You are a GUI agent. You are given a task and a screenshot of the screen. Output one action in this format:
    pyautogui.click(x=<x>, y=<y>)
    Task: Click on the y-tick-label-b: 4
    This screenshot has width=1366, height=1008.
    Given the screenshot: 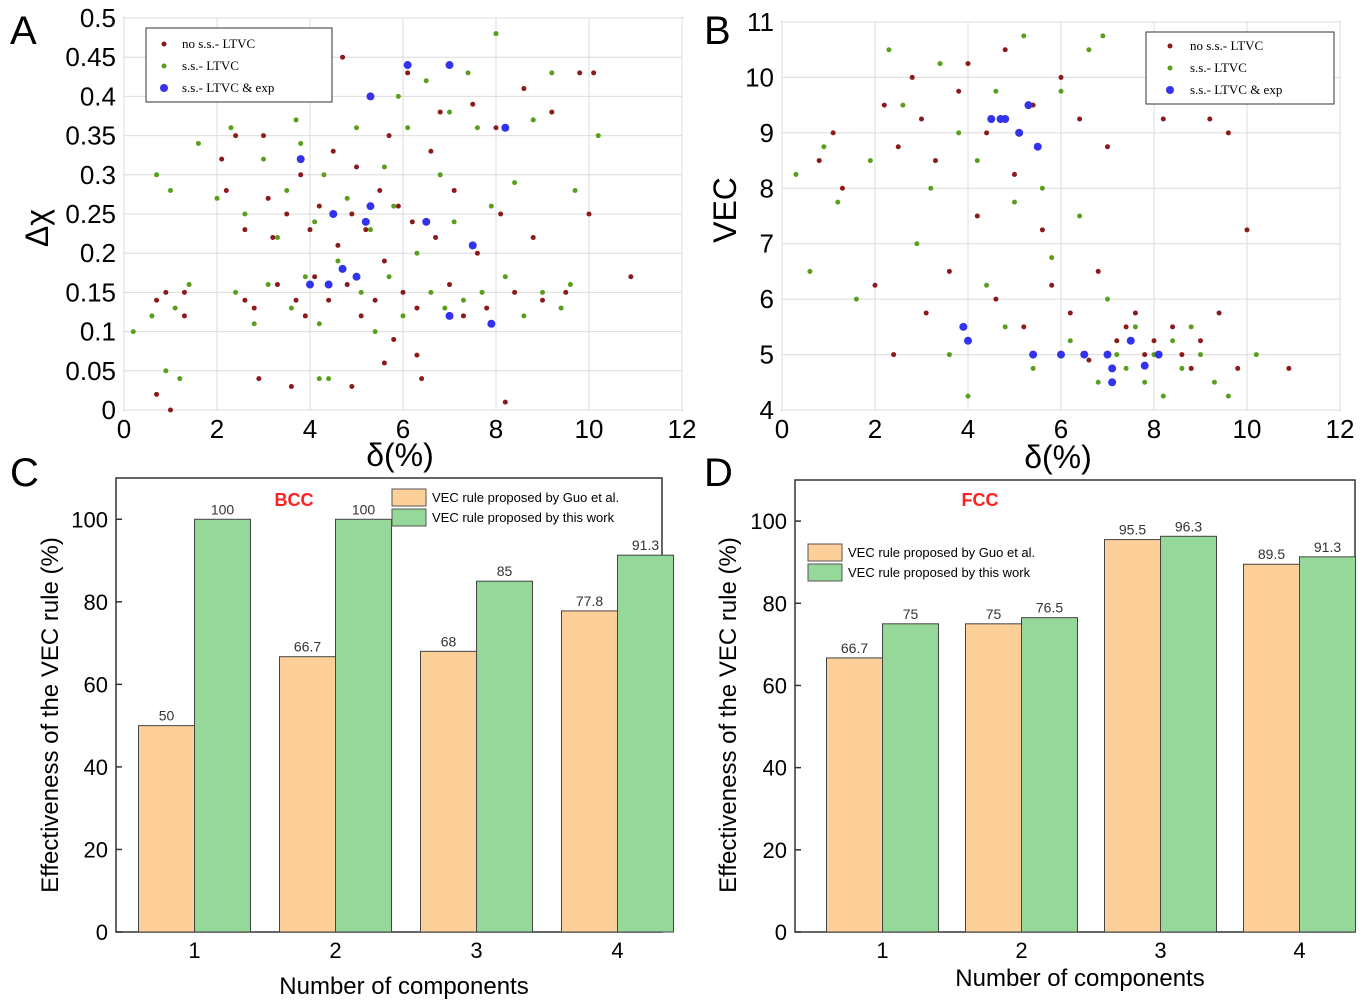 What is the action you would take?
    pyautogui.click(x=767, y=410)
    